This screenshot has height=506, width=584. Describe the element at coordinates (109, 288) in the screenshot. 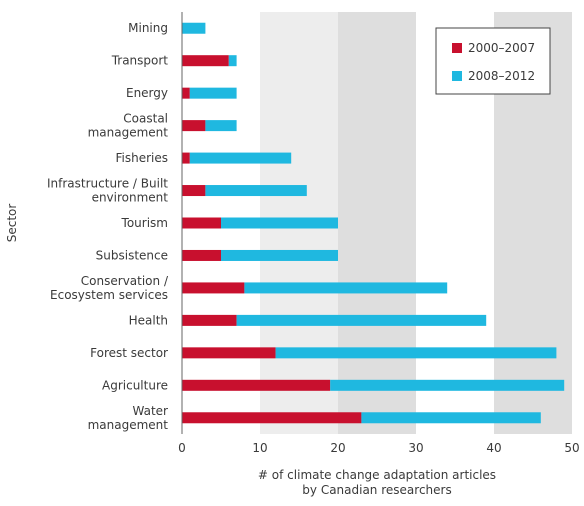

I see `category-label: Conservation / Ecosystem services` at that location.